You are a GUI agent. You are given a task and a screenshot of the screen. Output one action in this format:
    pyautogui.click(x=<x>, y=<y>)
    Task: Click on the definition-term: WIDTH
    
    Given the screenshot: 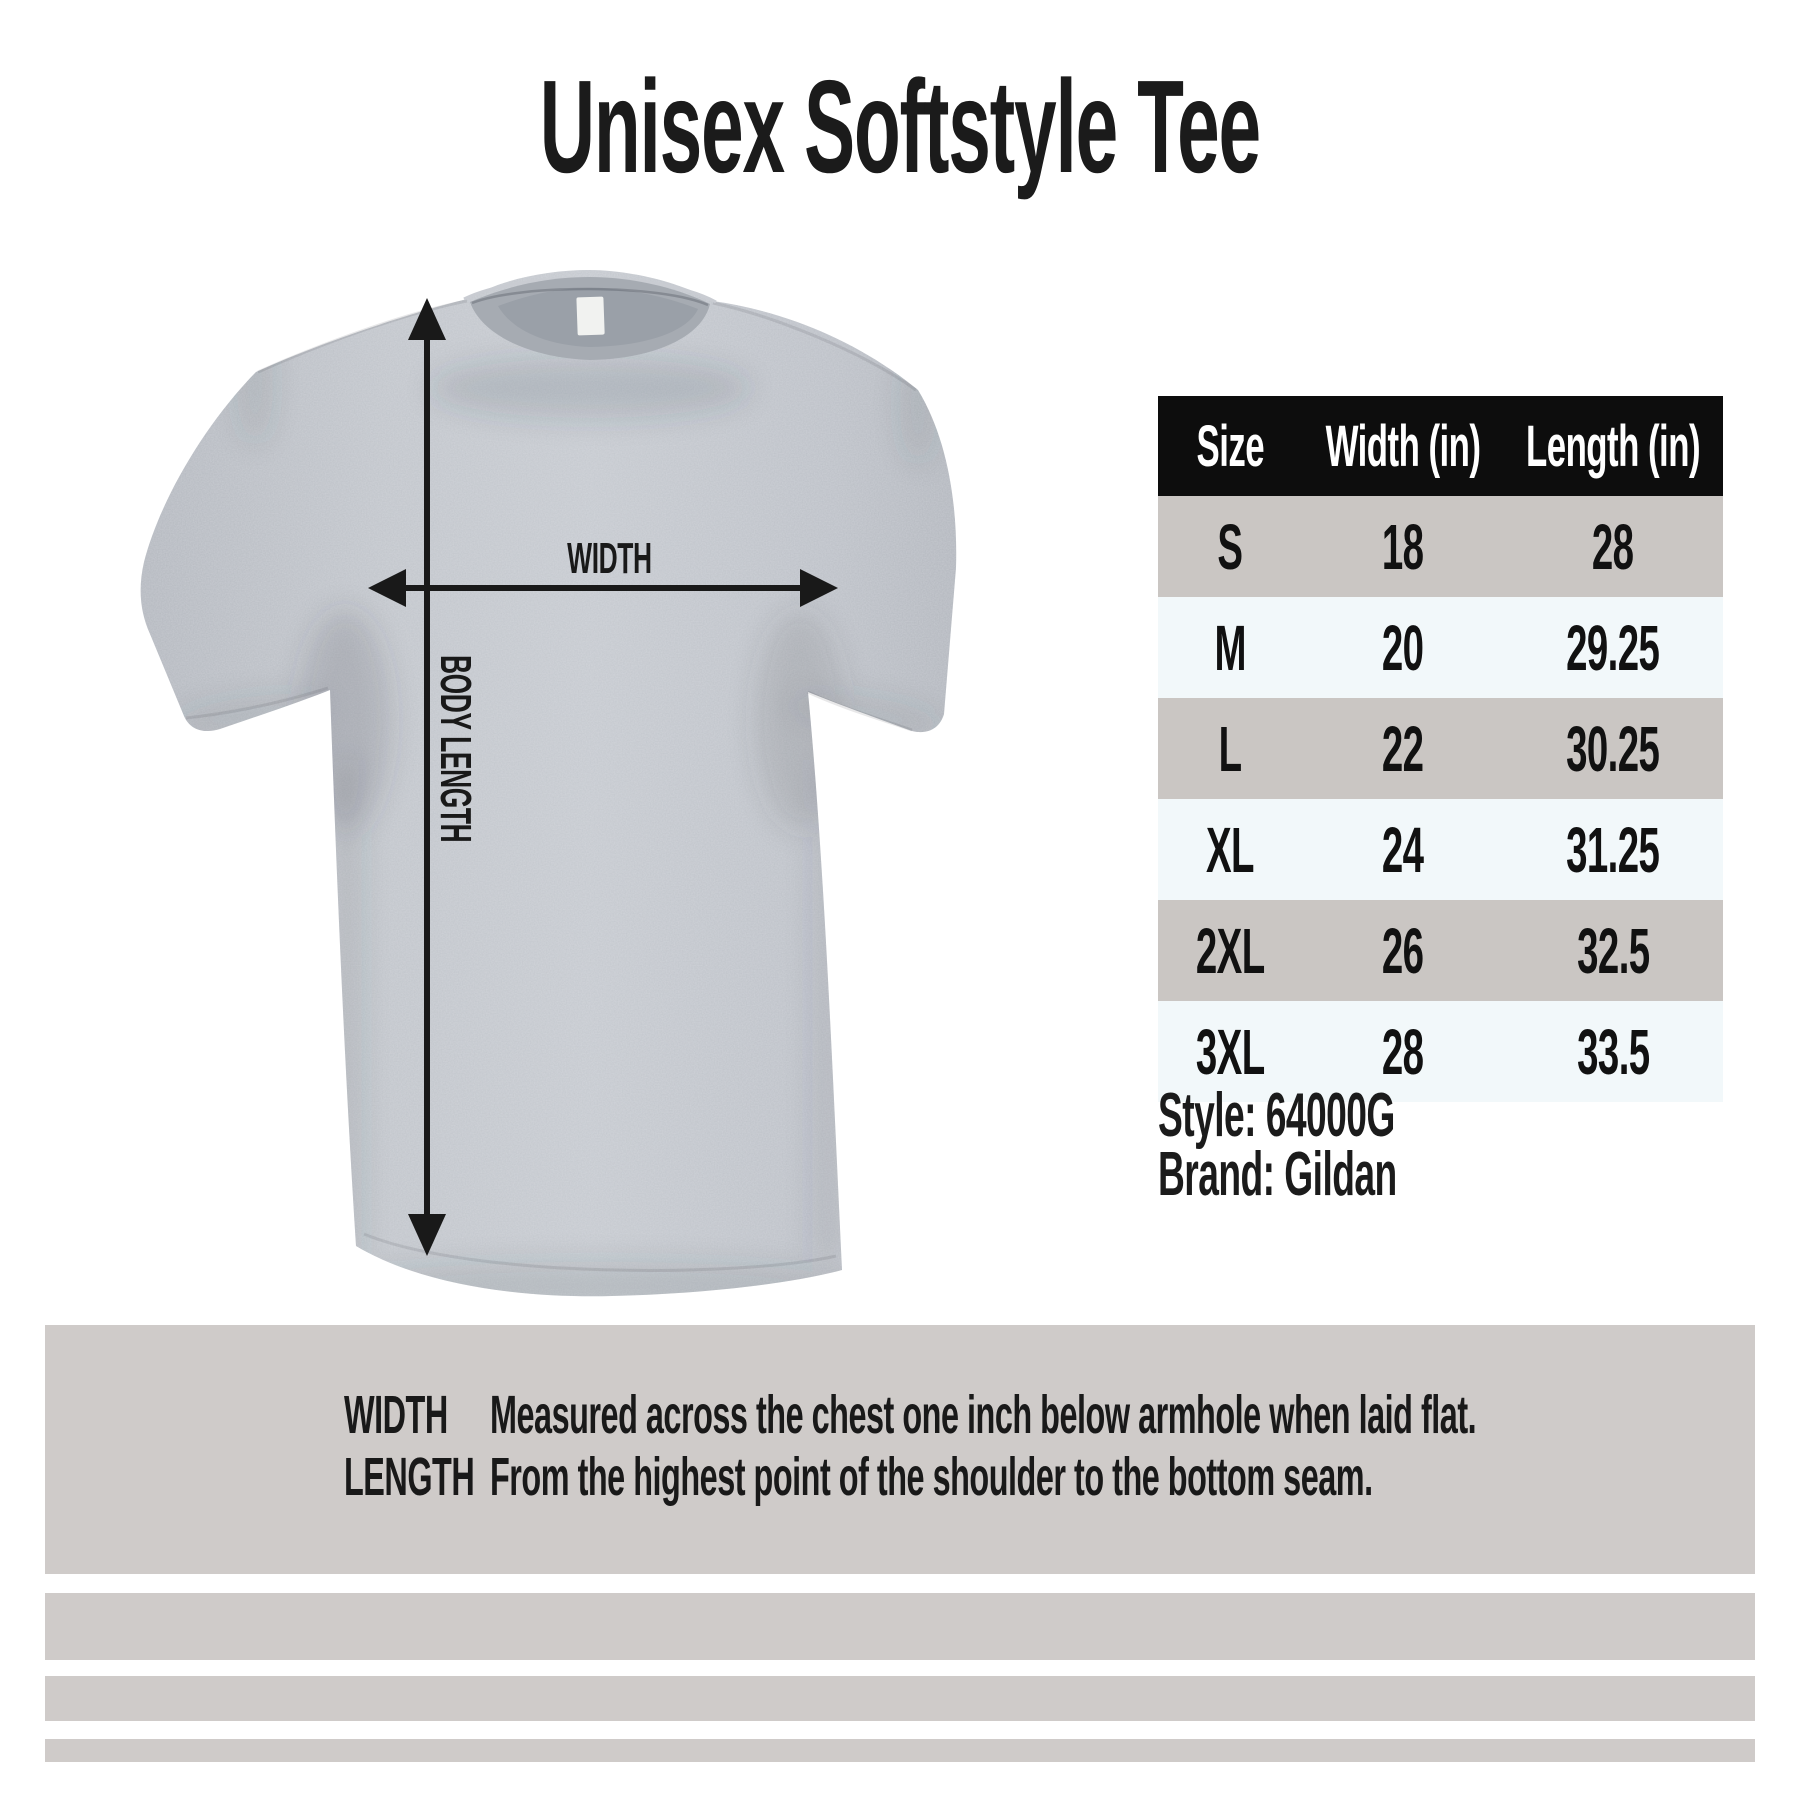 What is the action you would take?
    pyautogui.click(x=417, y=1415)
    